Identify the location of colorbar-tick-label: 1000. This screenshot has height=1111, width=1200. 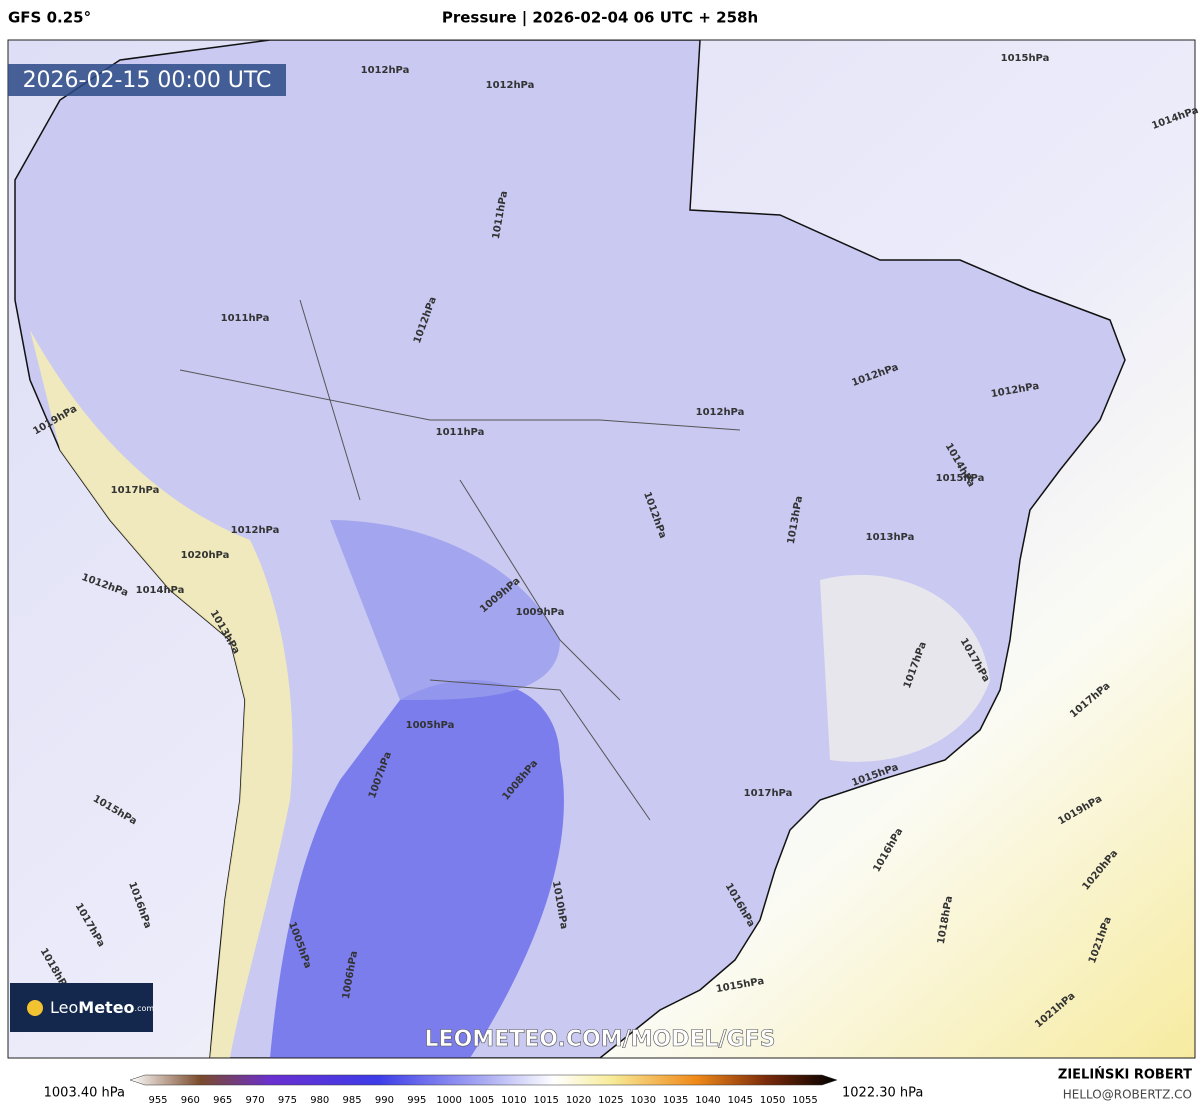
(448, 1100).